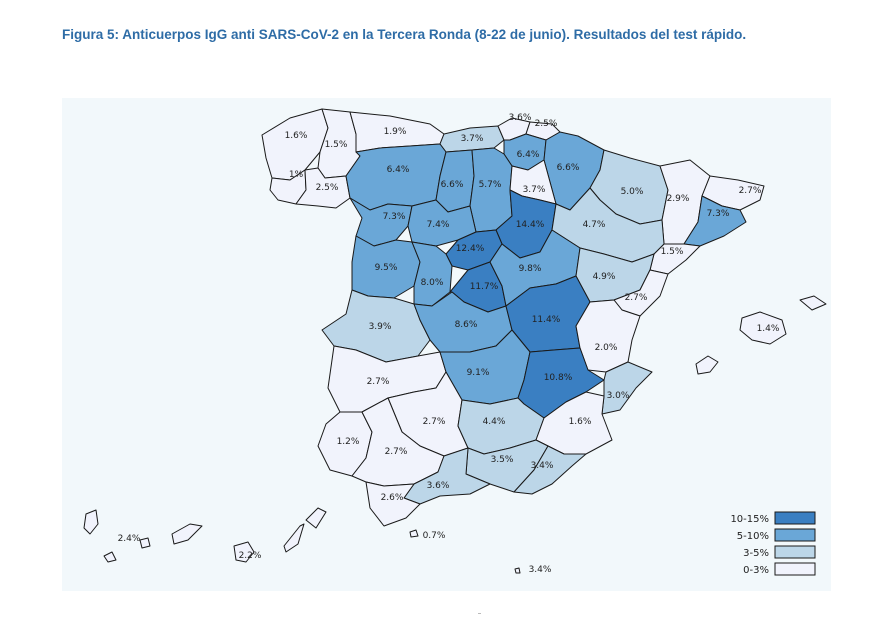  Describe the element at coordinates (386, 268) in the screenshot. I see `label-salamanca: 9.5%` at that location.